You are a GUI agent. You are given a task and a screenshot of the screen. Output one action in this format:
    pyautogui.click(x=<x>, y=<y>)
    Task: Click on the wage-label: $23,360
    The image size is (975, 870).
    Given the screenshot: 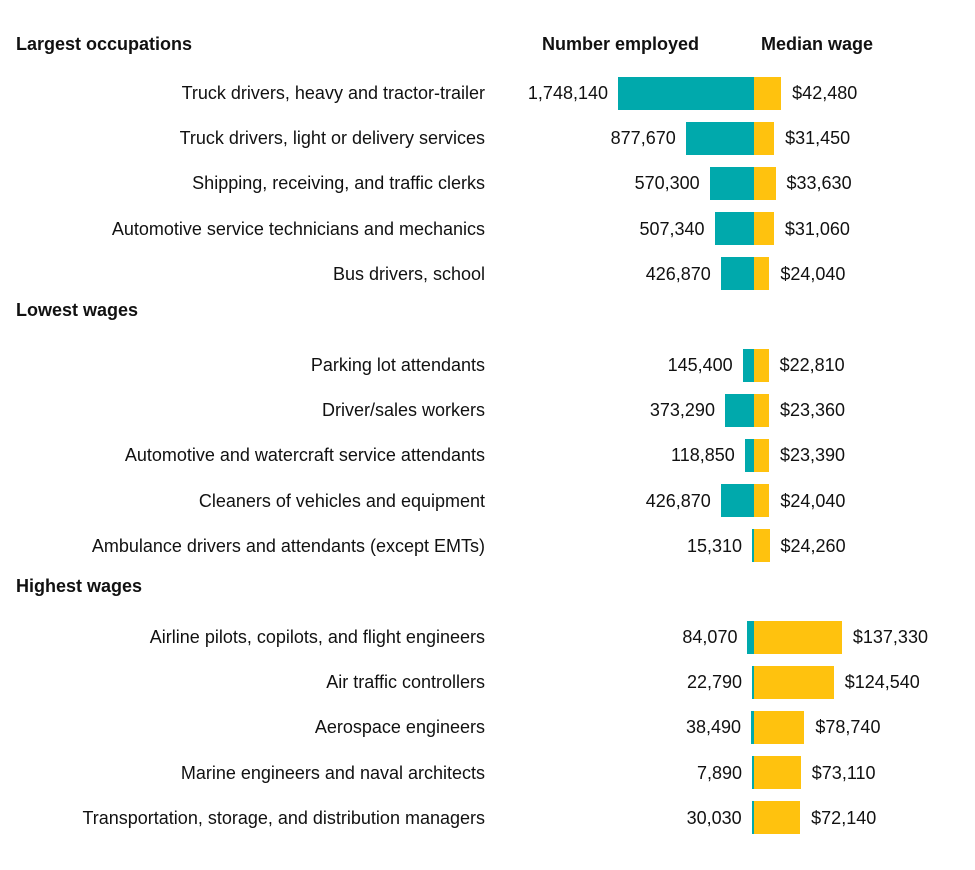 What is the action you would take?
    pyautogui.click(x=812, y=410)
    